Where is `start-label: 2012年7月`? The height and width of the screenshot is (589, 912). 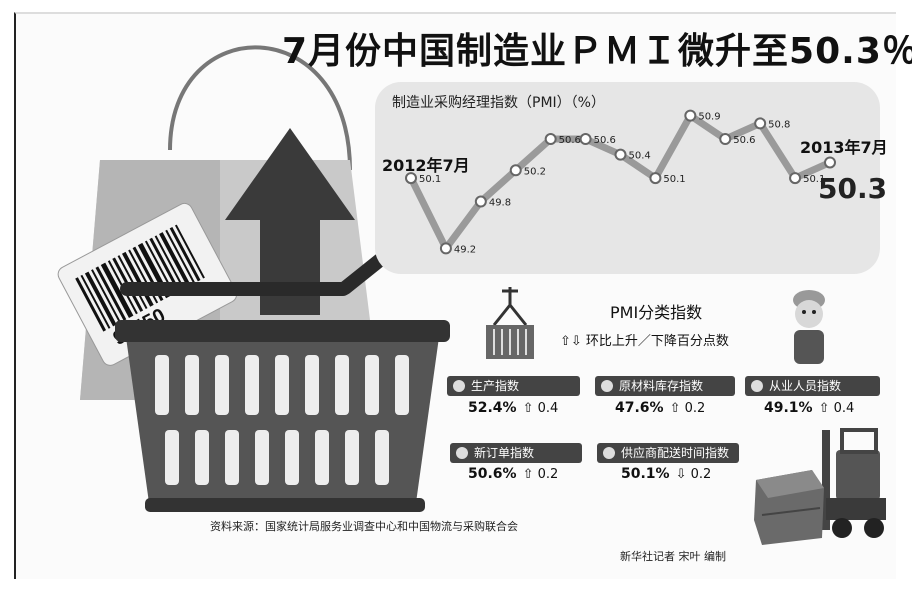 start-label: 2012年7月 is located at coordinates (426, 165).